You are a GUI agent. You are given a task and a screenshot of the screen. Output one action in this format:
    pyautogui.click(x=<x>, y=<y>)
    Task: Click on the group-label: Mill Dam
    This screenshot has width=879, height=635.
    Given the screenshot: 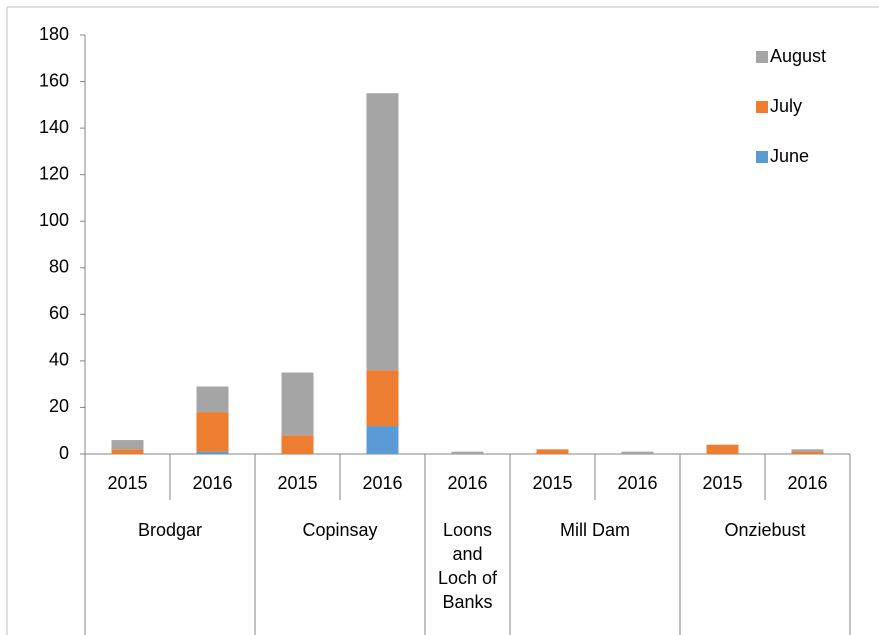 What is the action you would take?
    pyautogui.click(x=595, y=530)
    